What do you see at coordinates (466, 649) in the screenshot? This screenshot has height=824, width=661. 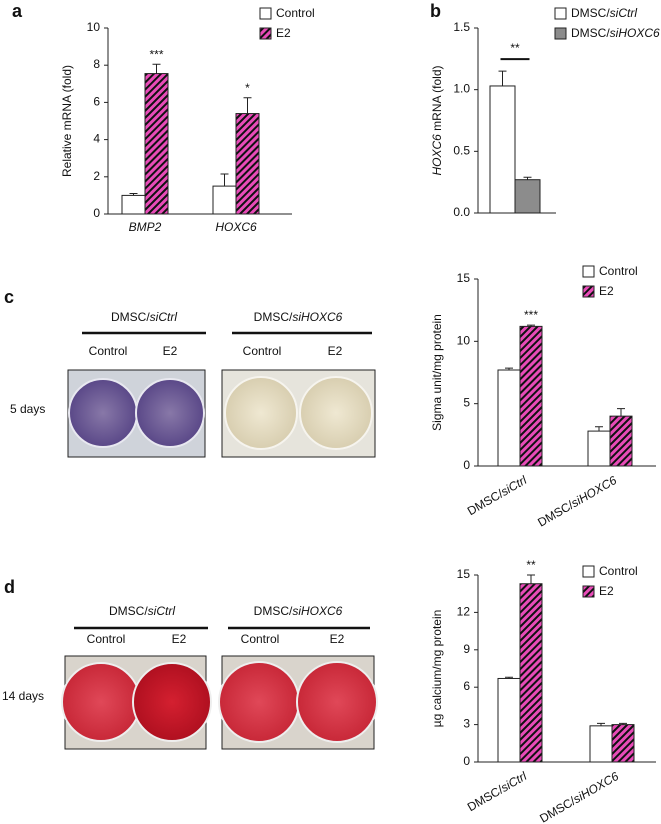 I see `y-tick-label: 9` at bounding box center [466, 649].